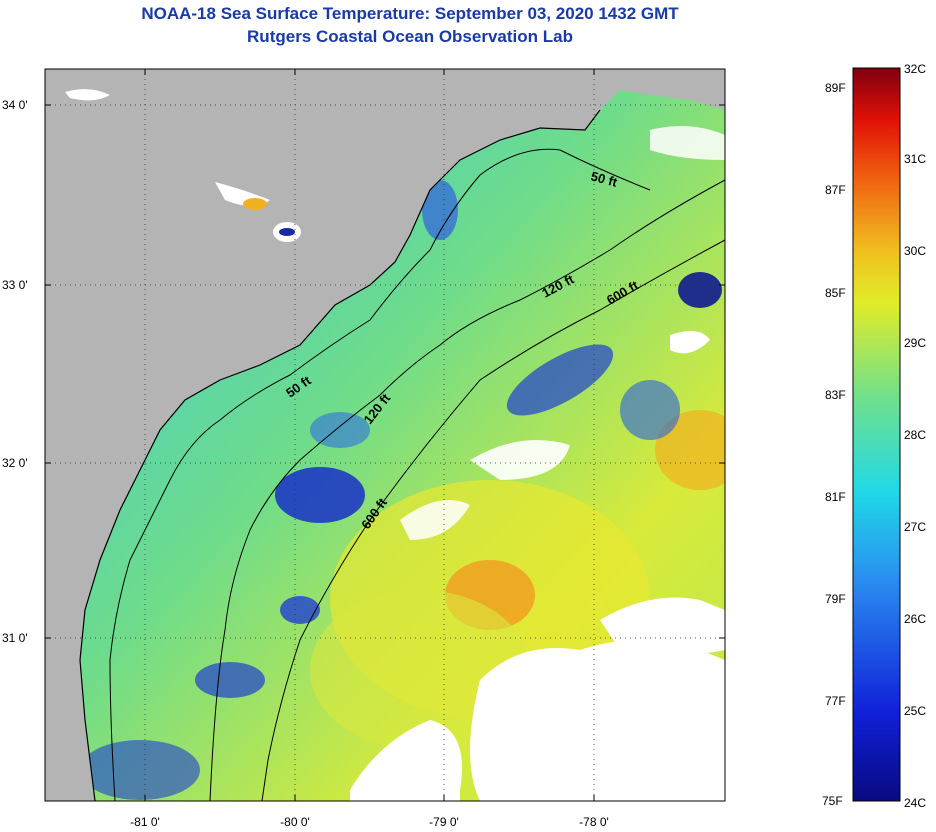  I want to click on land-mass, so click(657, 89).